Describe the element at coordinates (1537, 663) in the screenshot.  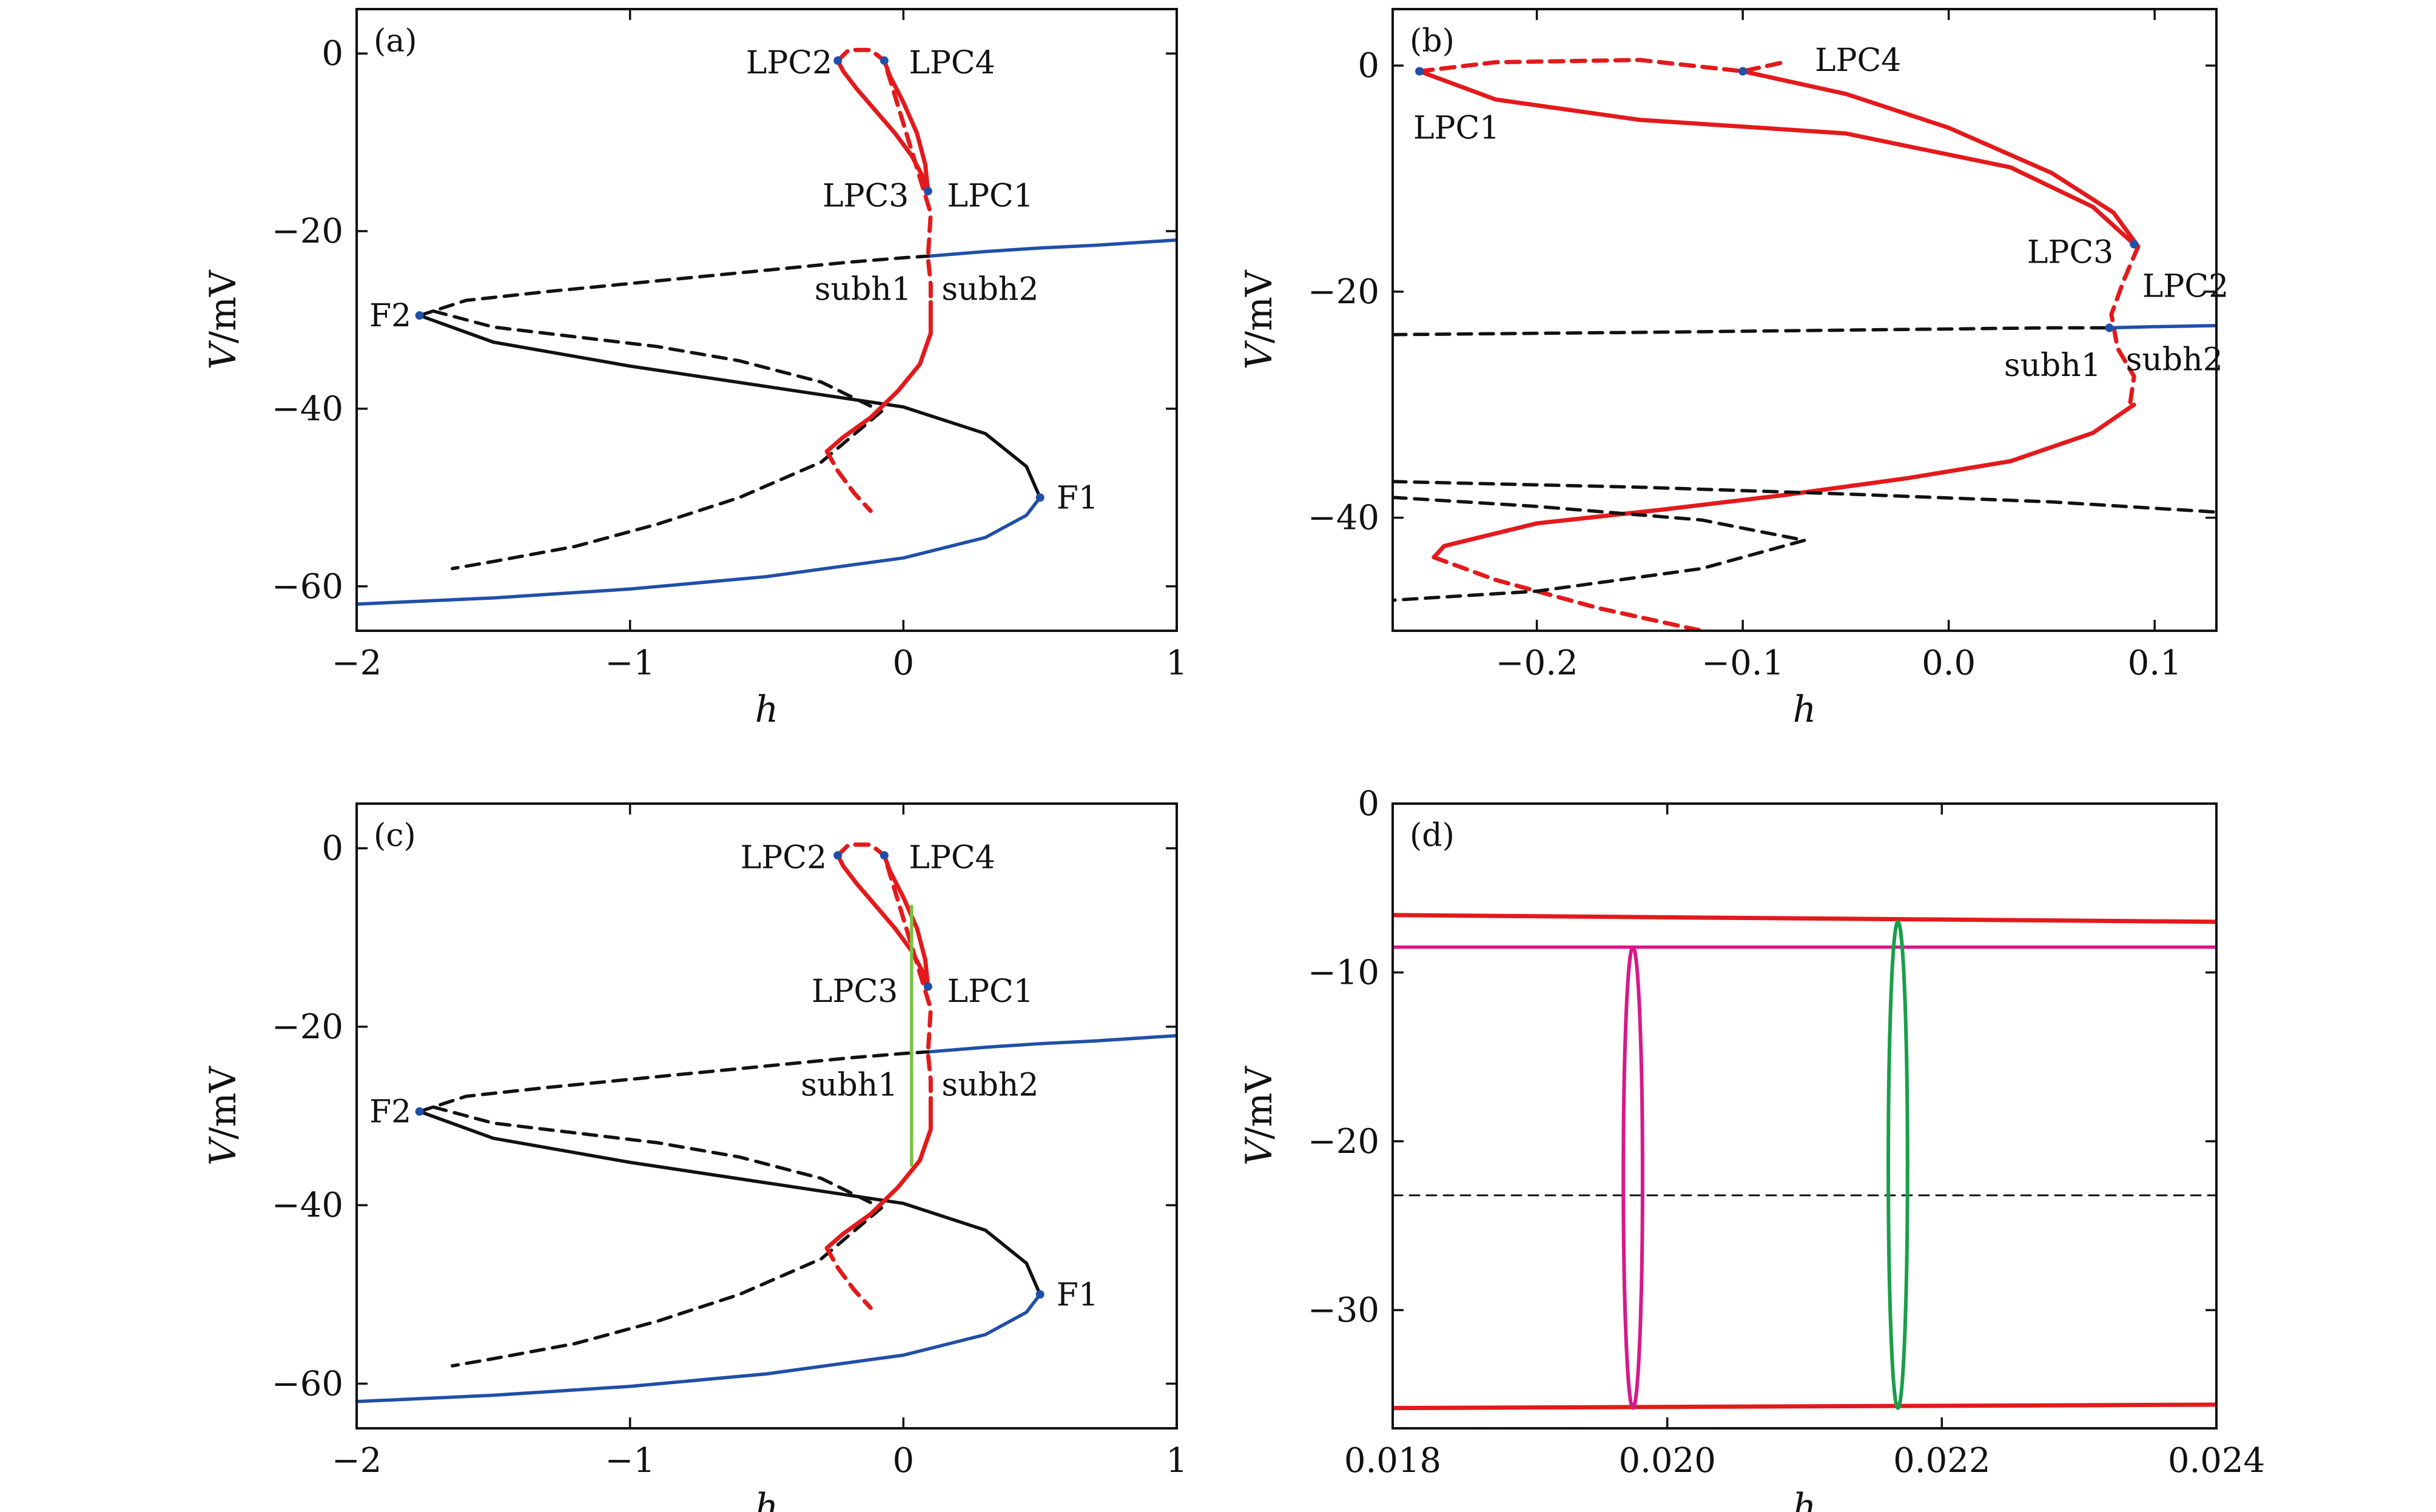
I see `x-tick-label: −0.2` at that location.